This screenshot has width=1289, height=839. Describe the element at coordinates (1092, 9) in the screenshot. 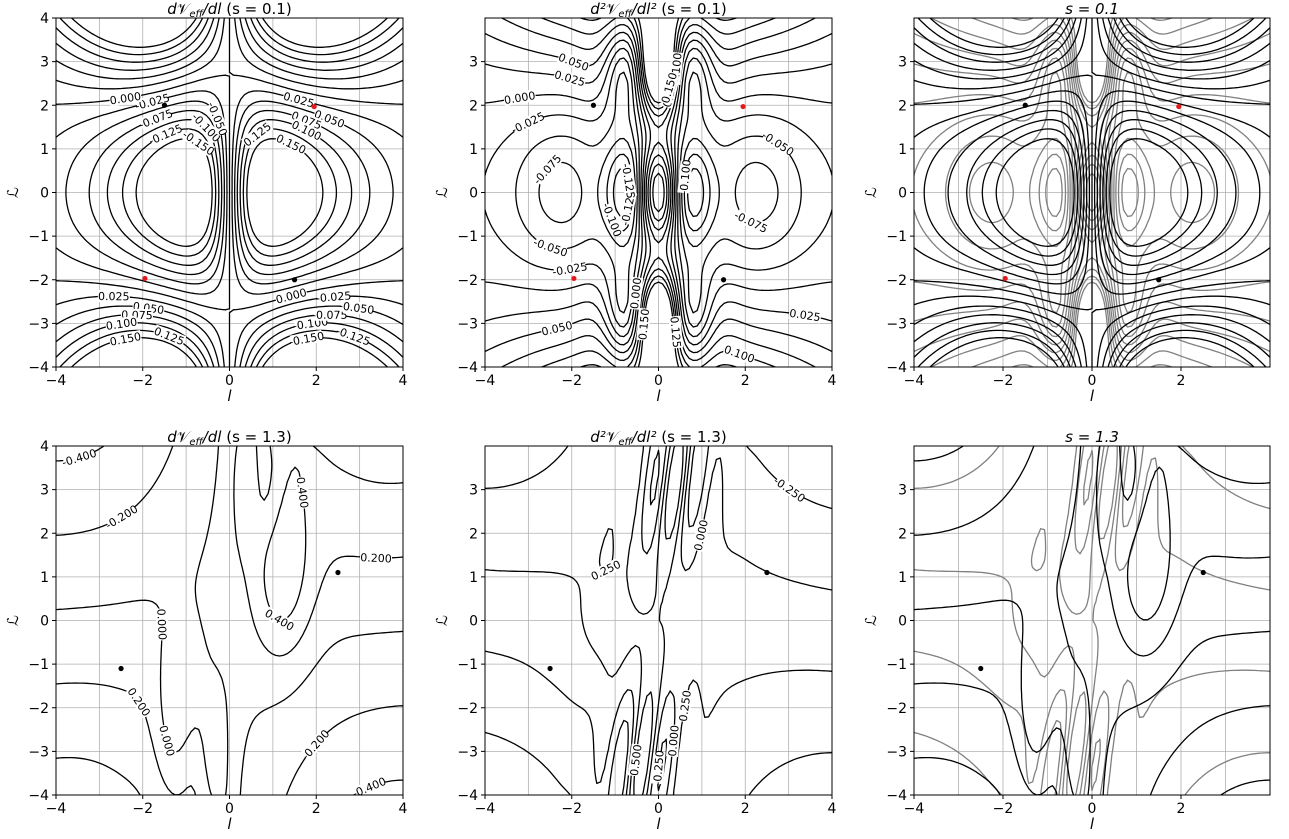

I see `panel-title-2: s = 0.1` at that location.